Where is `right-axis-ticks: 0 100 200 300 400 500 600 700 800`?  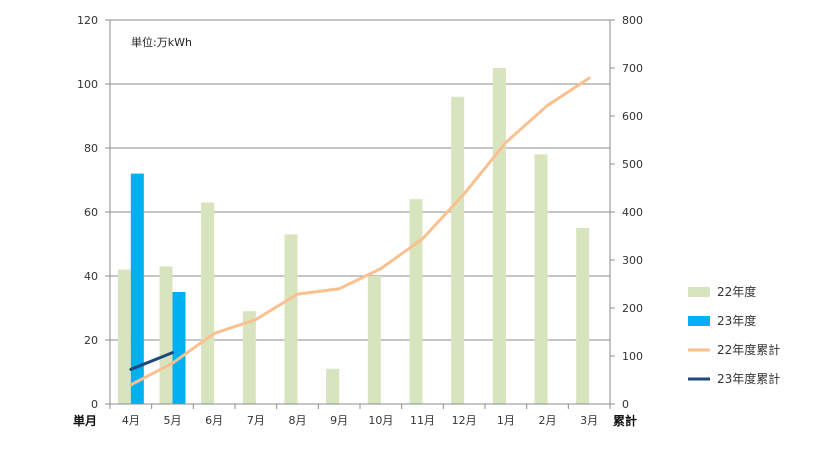 right-axis-ticks: 0 100 200 300 400 500 600 700 800 is located at coordinates (632, 212).